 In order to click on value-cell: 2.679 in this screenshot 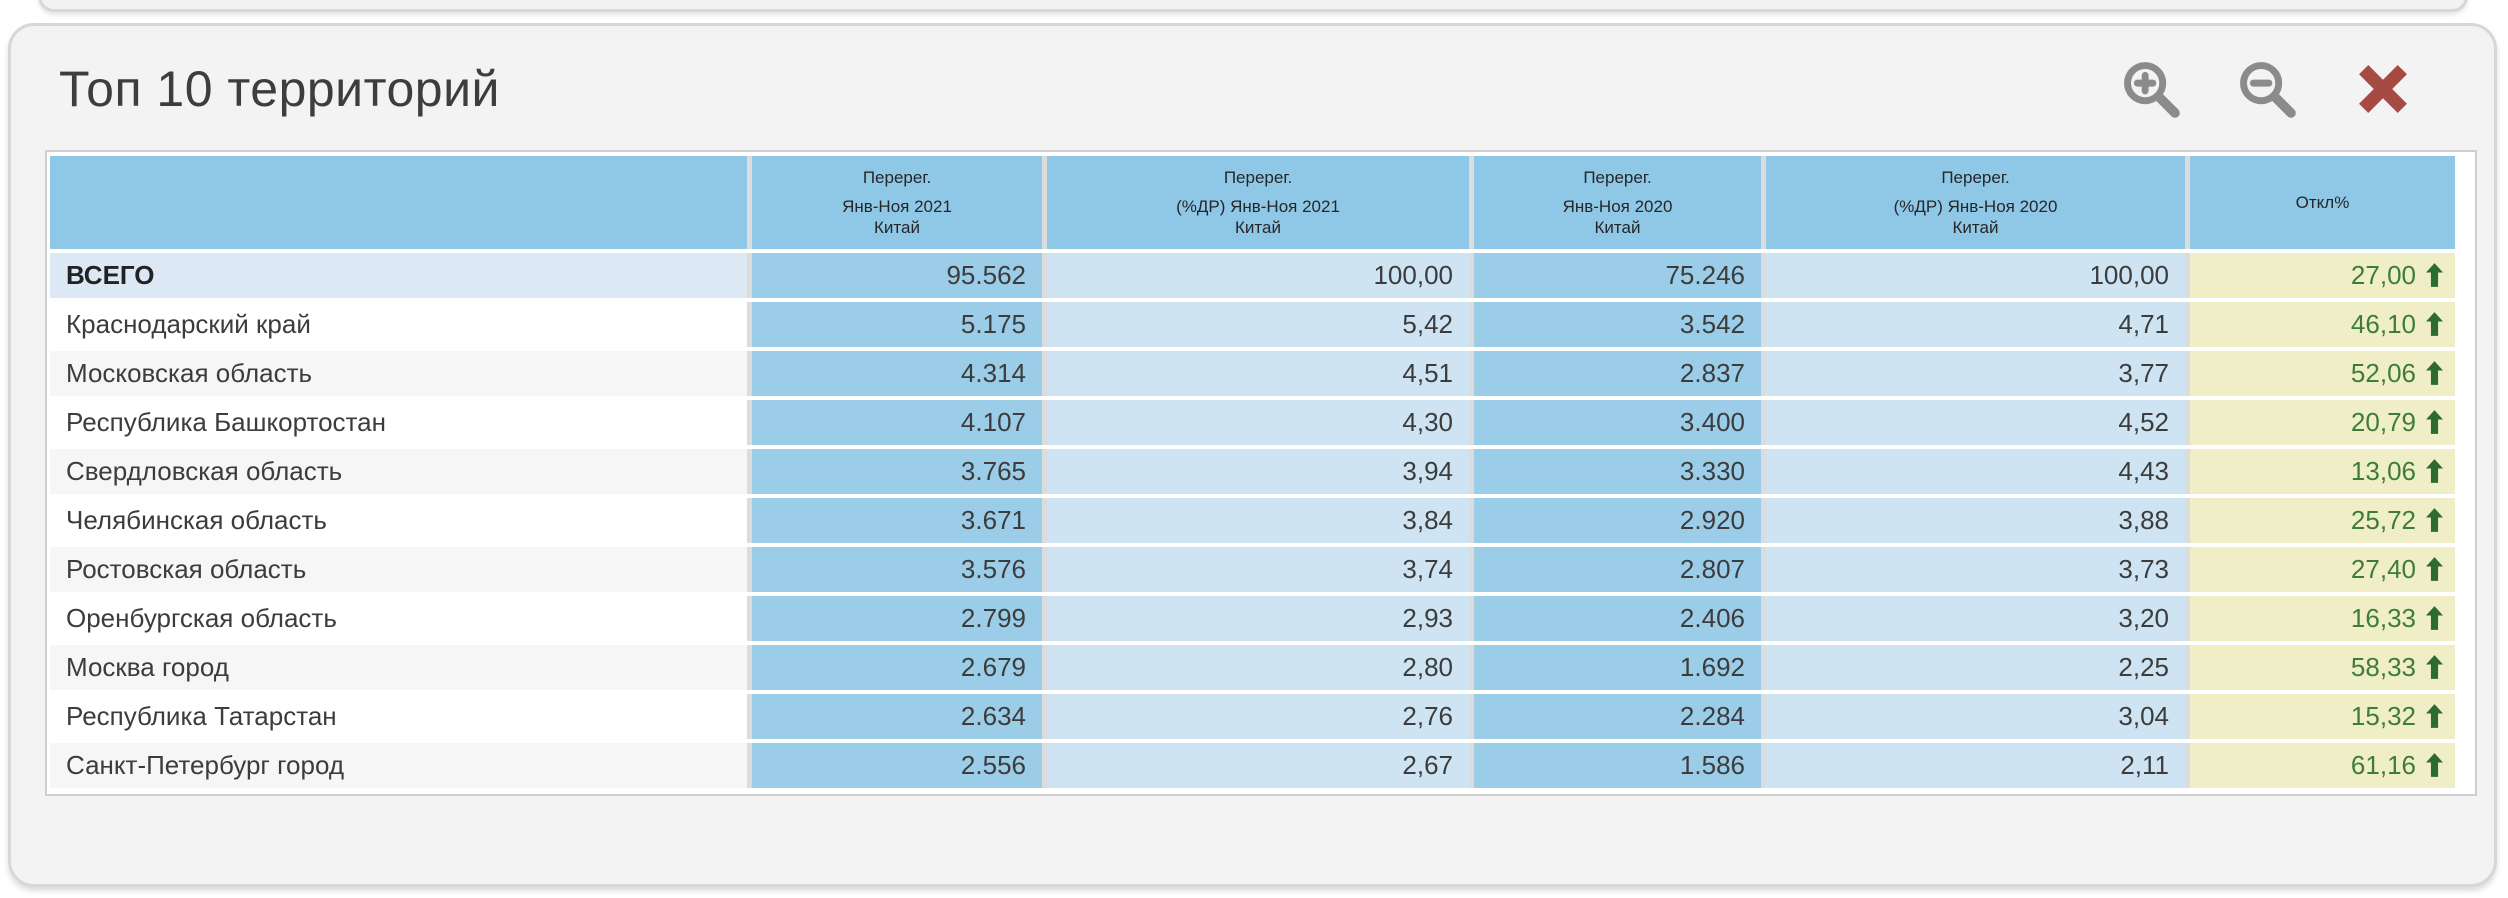, I will do `click(894, 667)`.